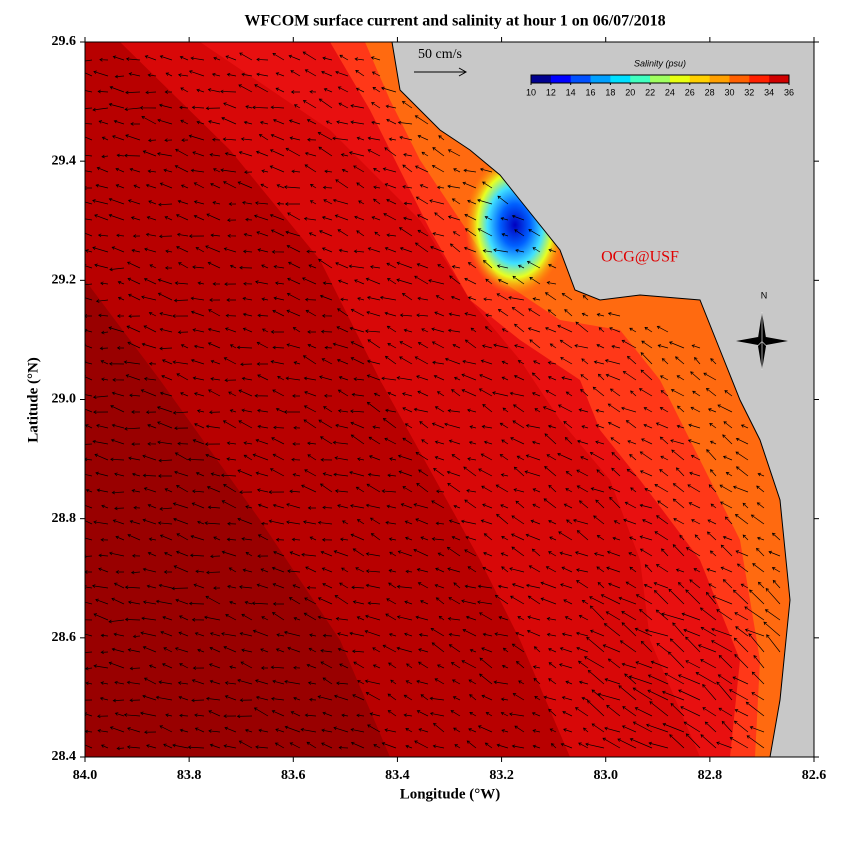 This screenshot has width=857, height=842. Describe the element at coordinates (441, 72) in the screenshot. I see `scale-arrow` at that location.